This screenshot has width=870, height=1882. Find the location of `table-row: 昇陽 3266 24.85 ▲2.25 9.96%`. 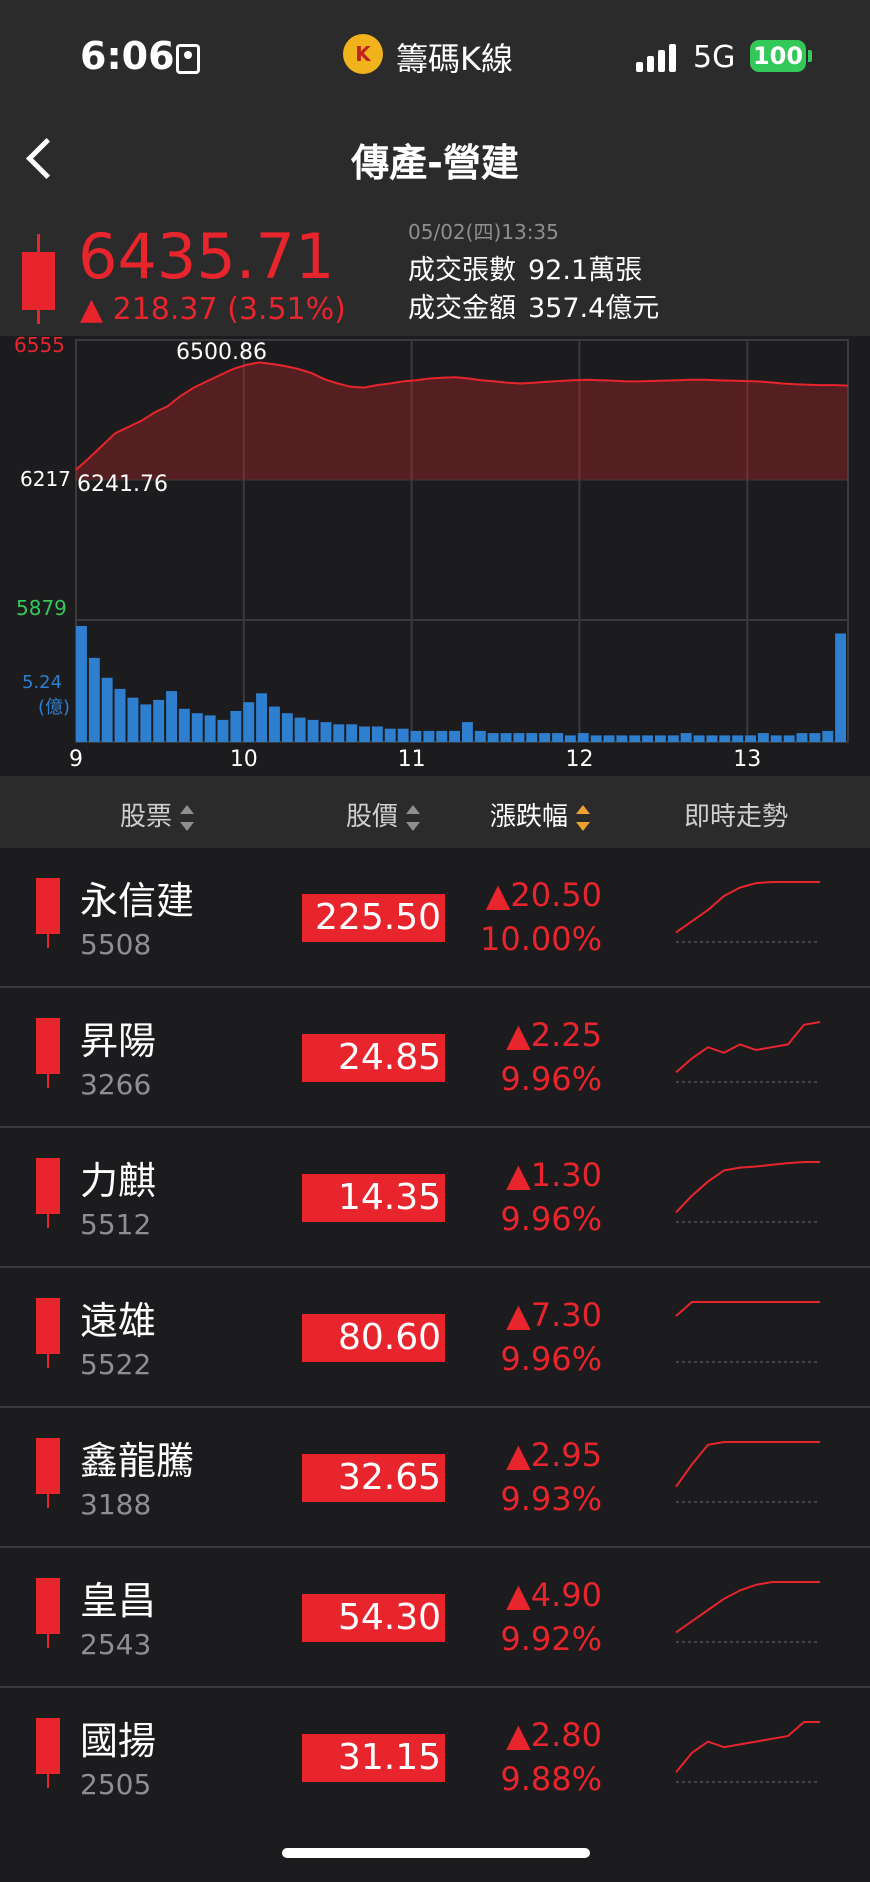

table-row: 昇陽 3266 24.85 ▲2.25 9.96% is located at coordinates (435, 1058).